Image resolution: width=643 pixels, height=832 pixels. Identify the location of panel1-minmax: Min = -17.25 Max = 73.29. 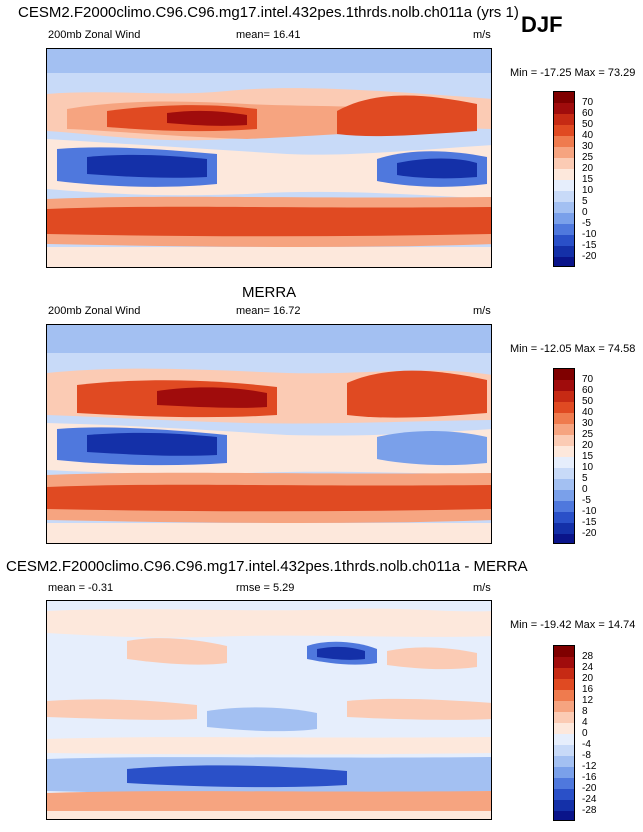
(573, 73).